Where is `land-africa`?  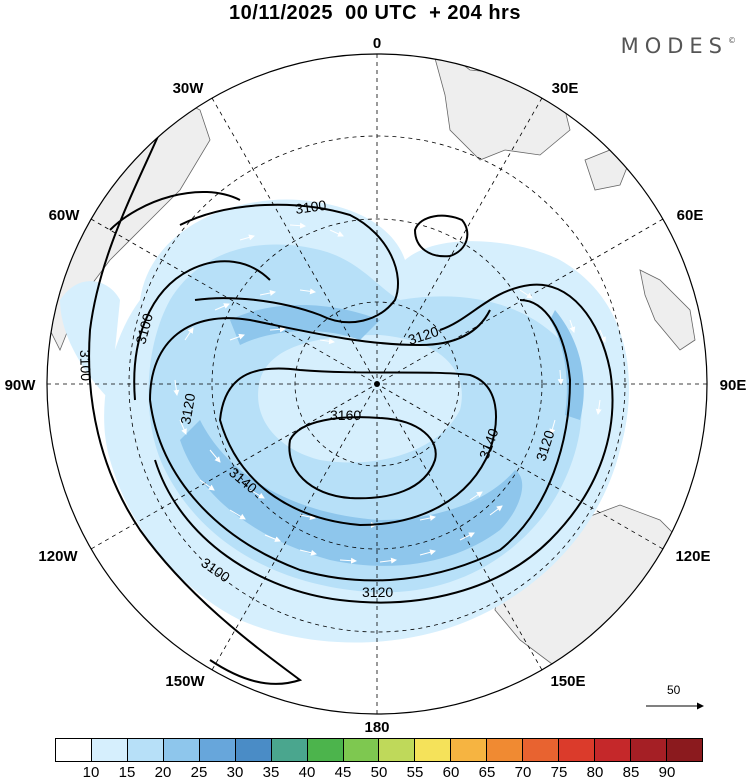 land-africa is located at coordinates (500, 107).